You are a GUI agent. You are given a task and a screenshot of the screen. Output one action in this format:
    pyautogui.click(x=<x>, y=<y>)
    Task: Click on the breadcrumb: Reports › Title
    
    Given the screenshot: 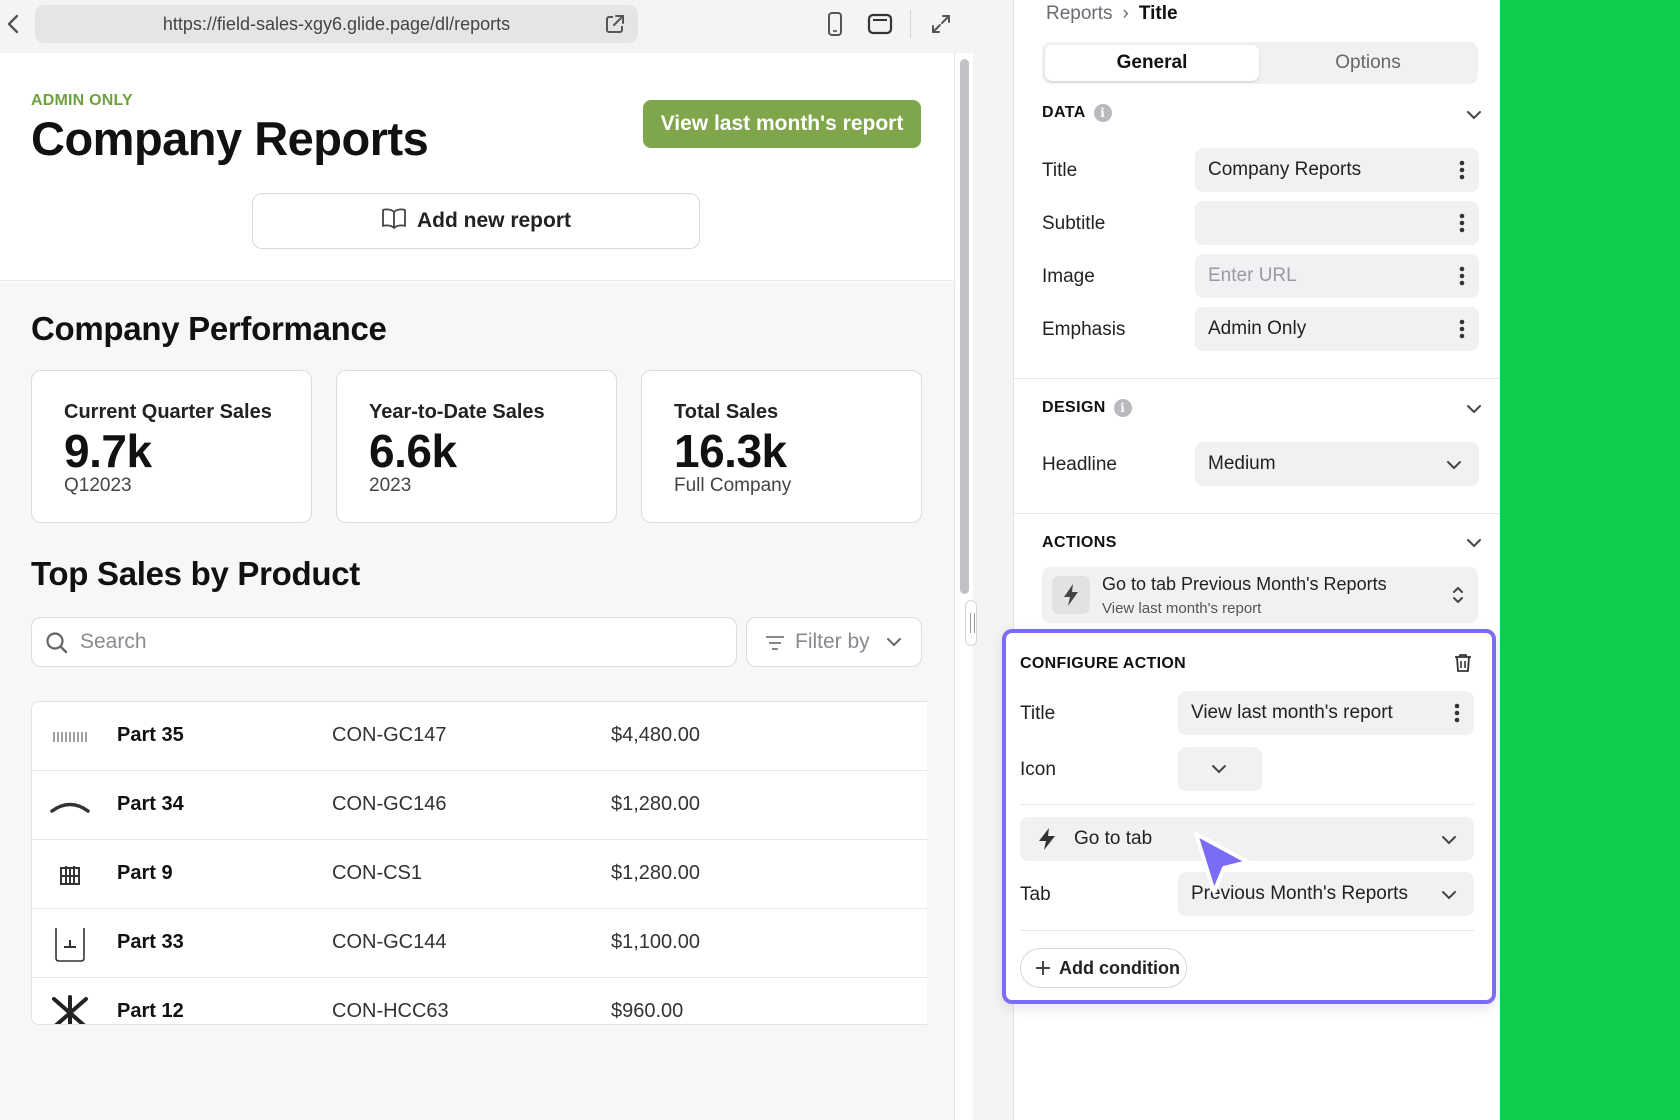 What is the action you would take?
    pyautogui.click(x=1112, y=14)
    